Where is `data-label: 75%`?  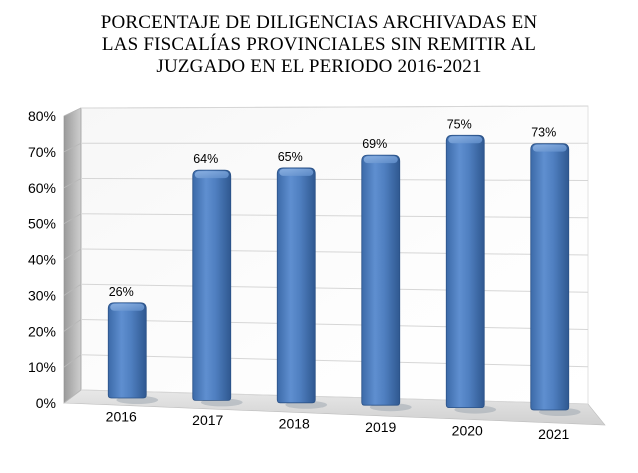 data-label: 75% is located at coordinates (459, 124).